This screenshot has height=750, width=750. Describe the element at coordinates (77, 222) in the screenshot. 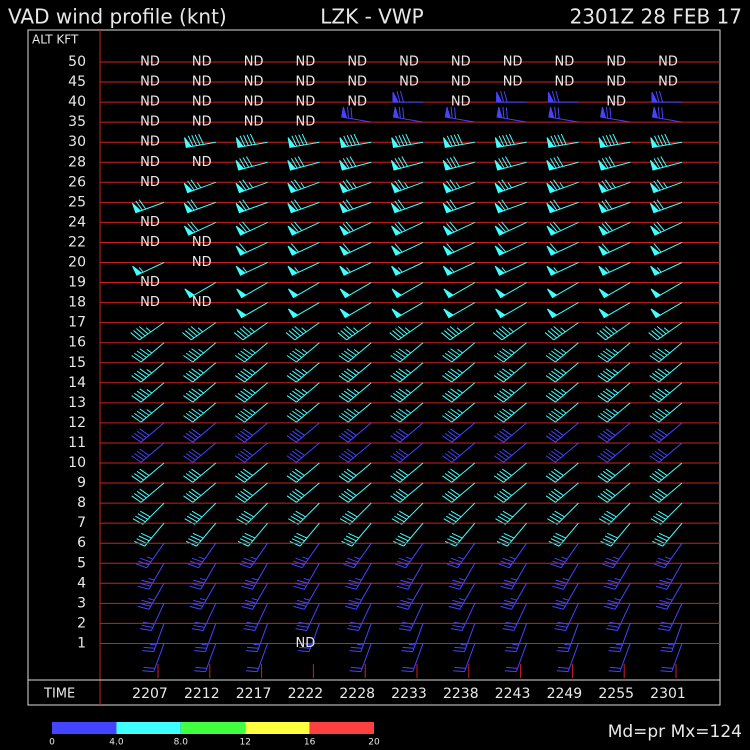

I see `y-tick-label: 24` at that location.